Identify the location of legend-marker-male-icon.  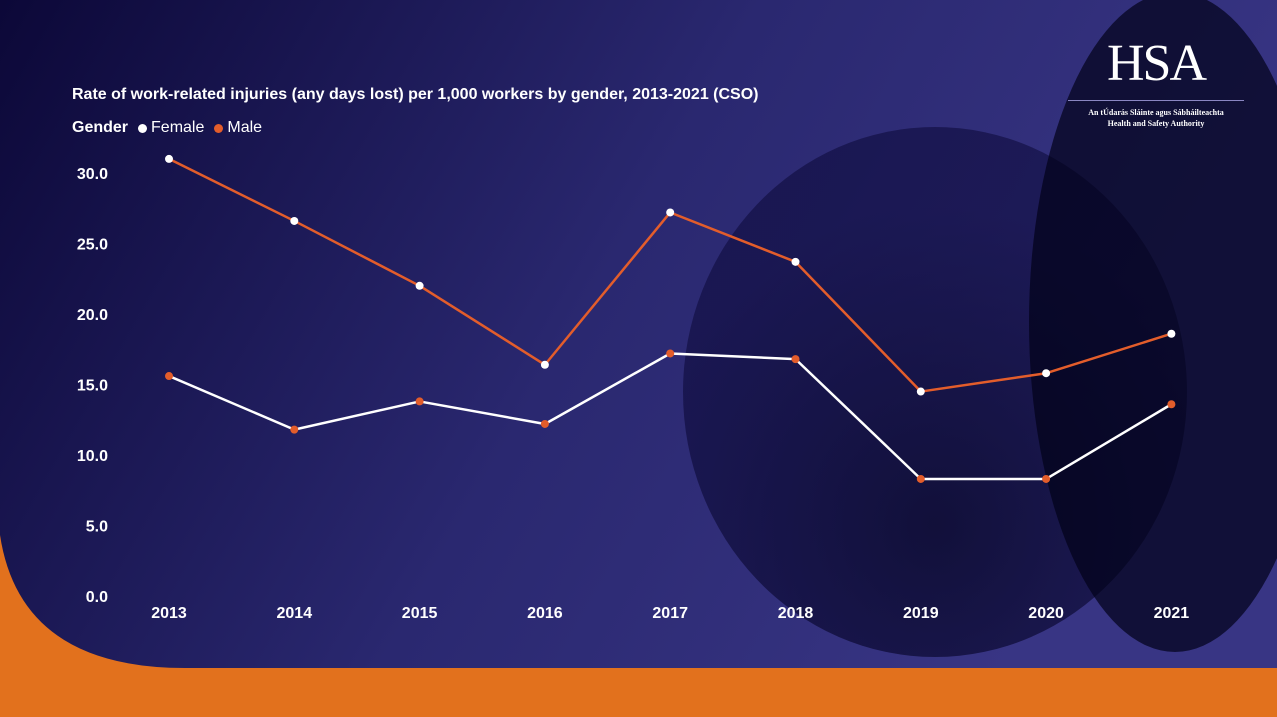
(219, 128).